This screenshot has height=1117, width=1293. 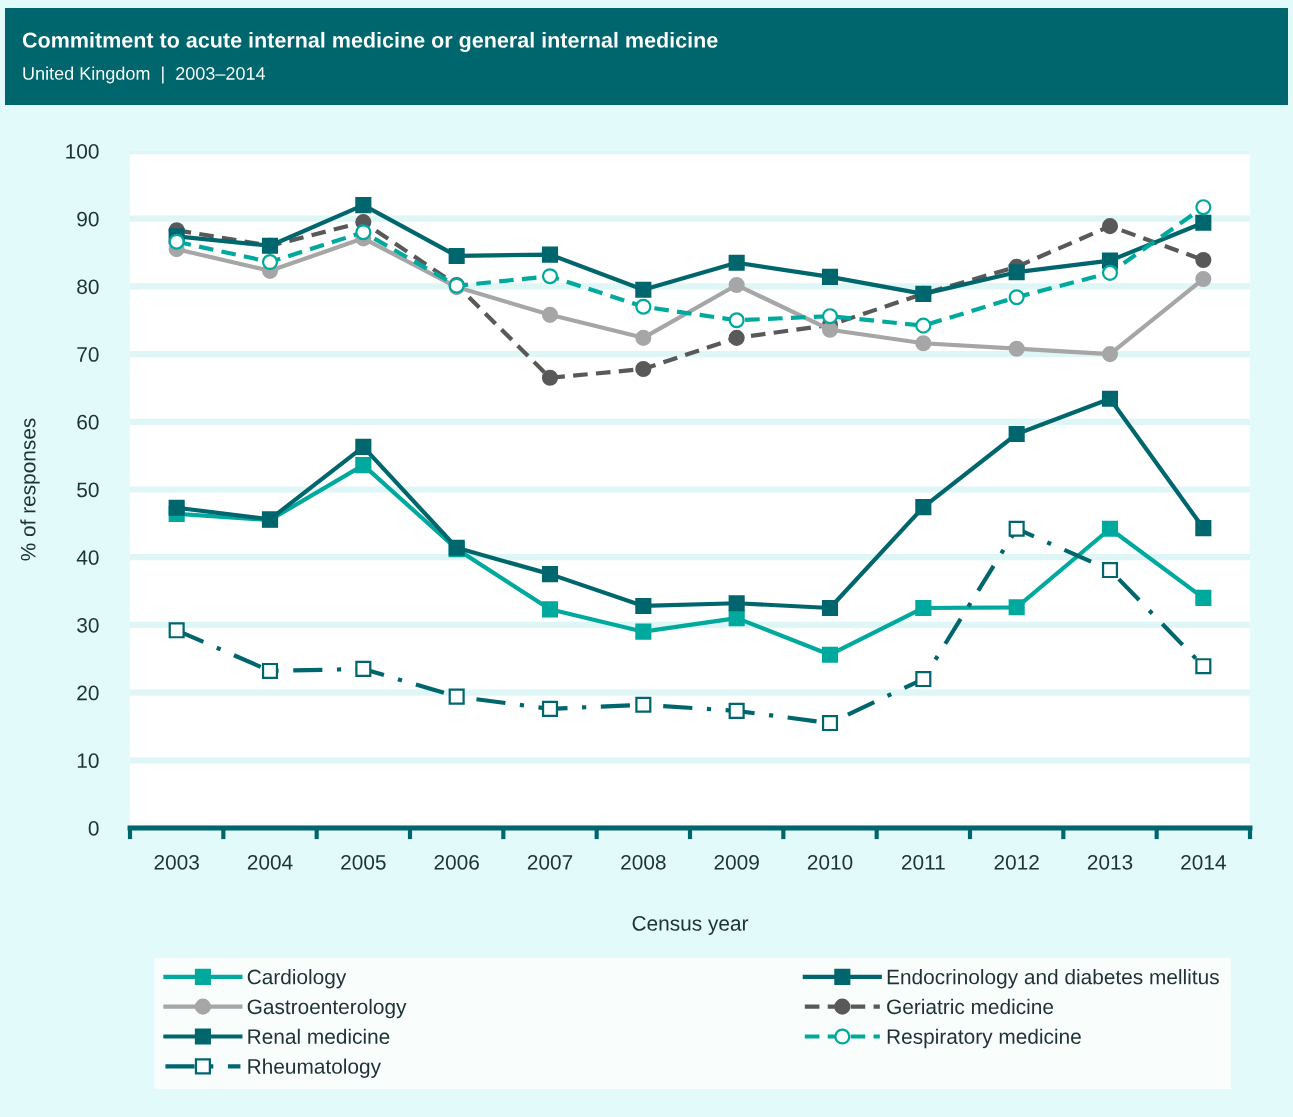 I want to click on x-tick-label: 2013, so click(x=1110, y=862).